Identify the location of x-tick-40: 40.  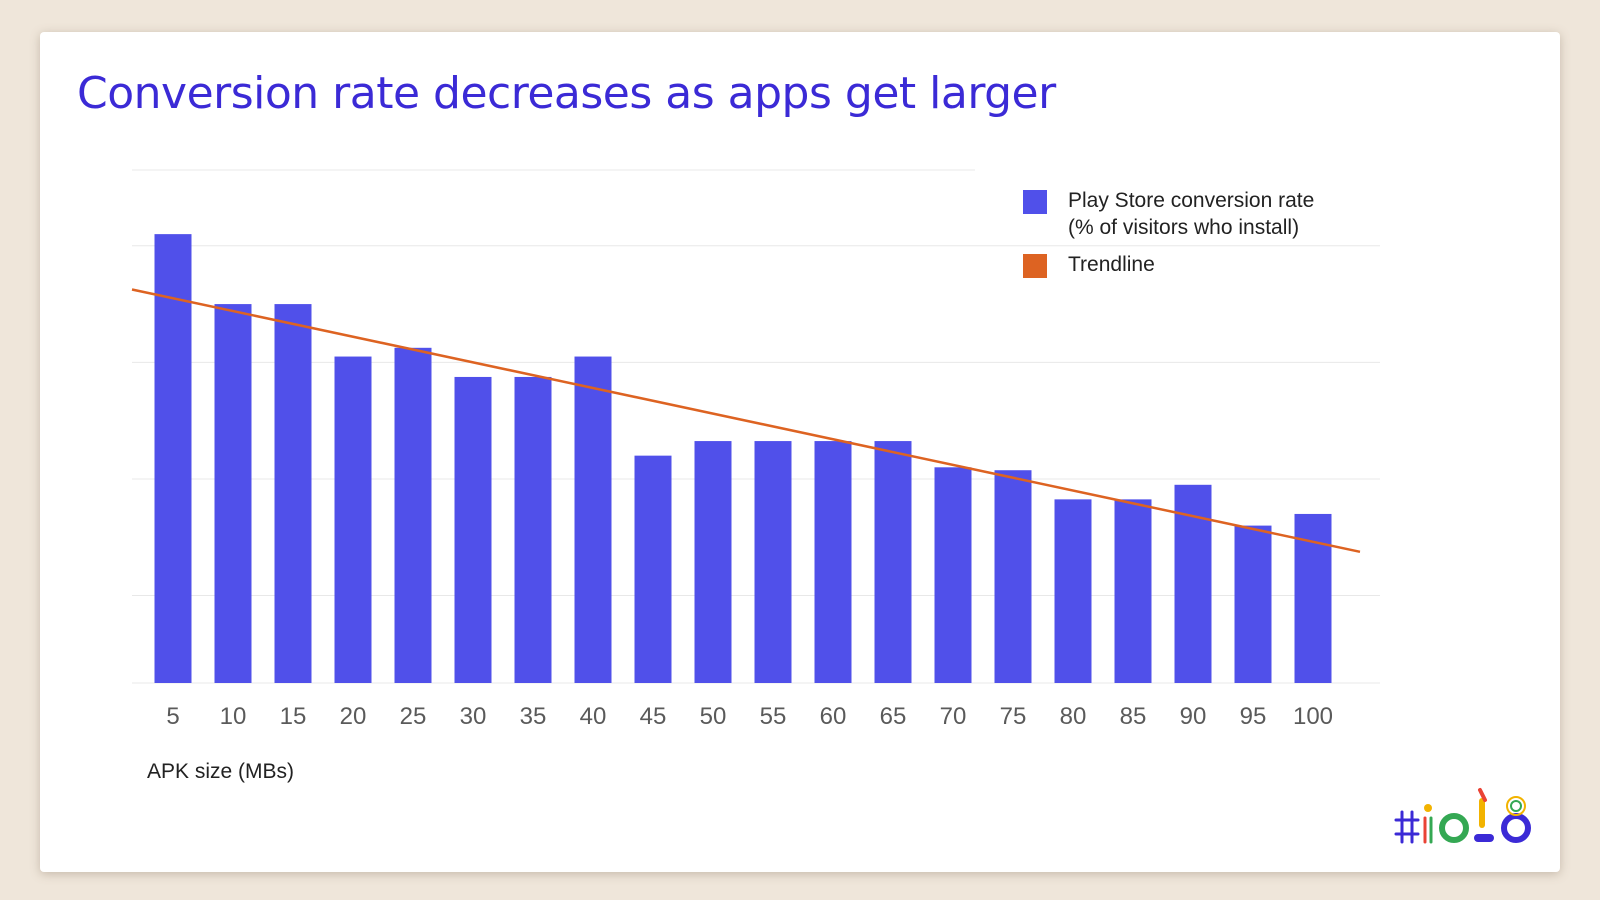
(593, 716).